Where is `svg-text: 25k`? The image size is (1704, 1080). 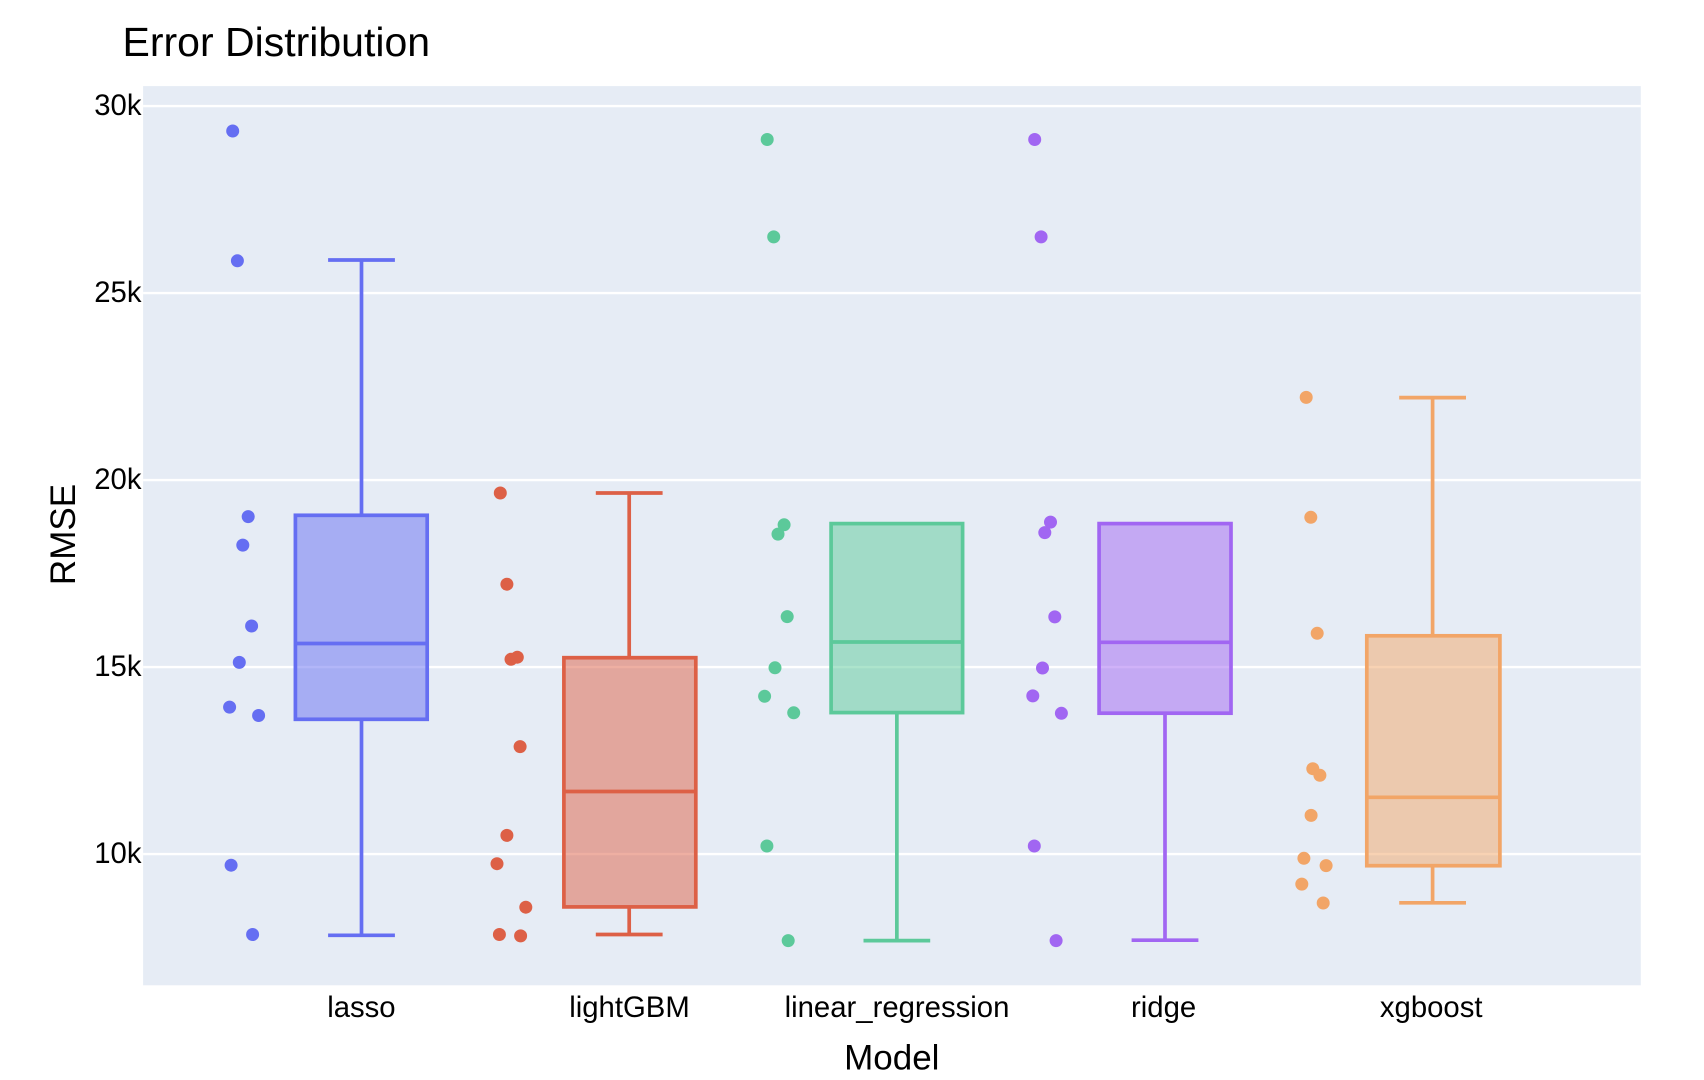
svg-text: 25k is located at coordinates (118, 292).